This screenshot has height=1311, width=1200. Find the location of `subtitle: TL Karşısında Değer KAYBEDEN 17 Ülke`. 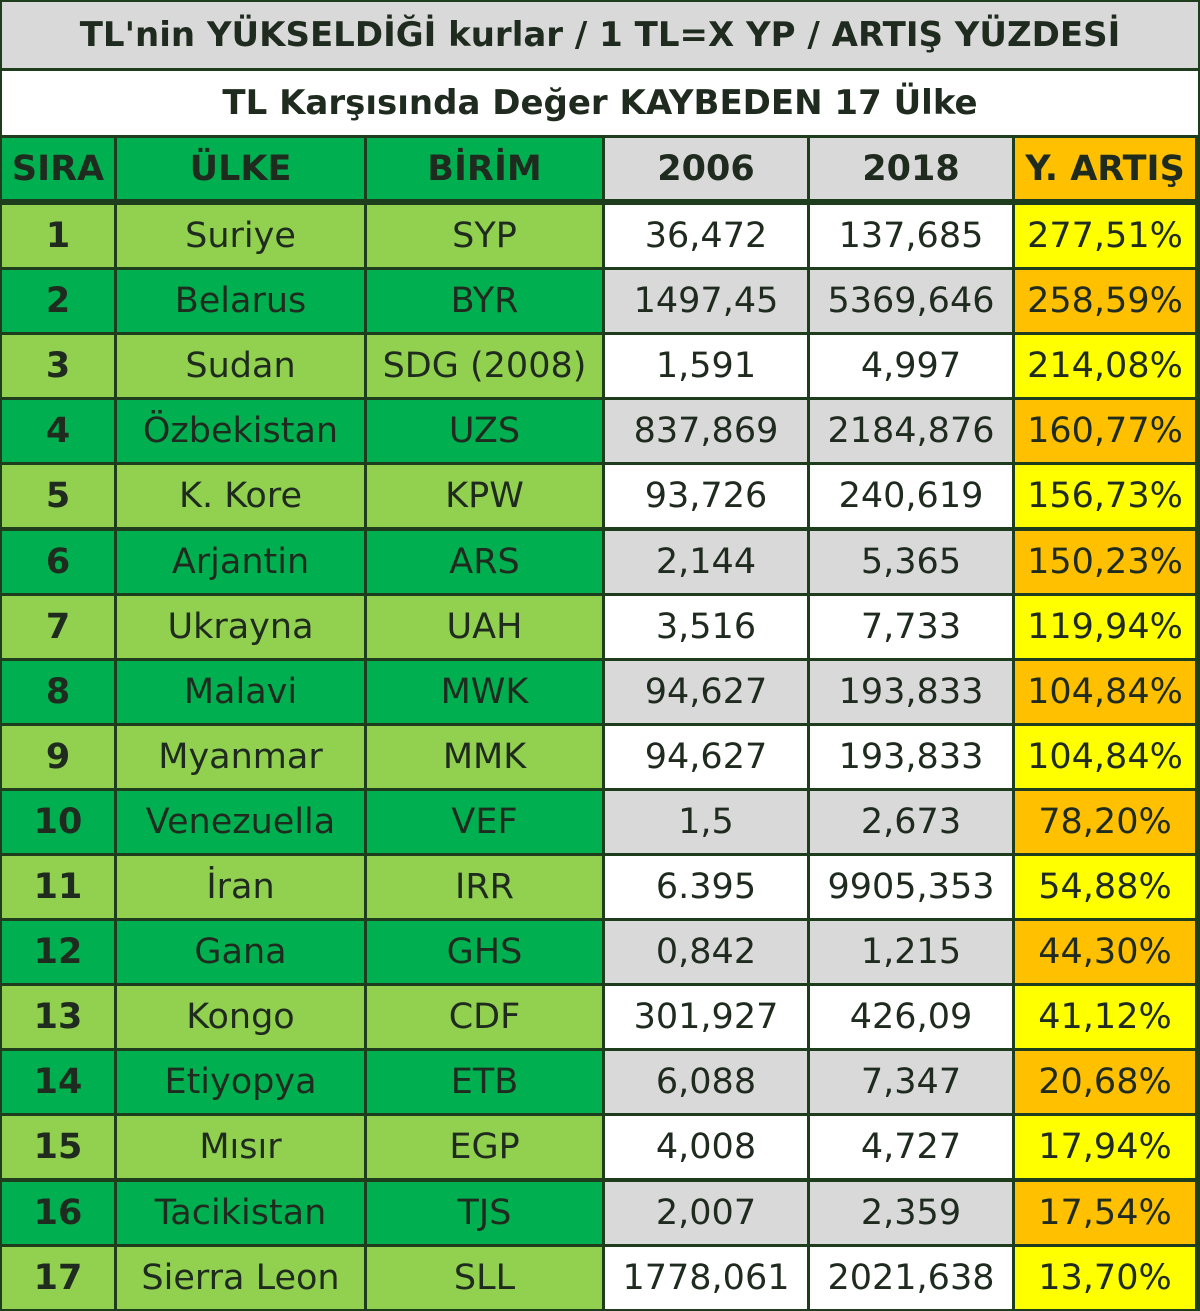

subtitle: TL Karşısında Değer KAYBEDEN 17 Ülke is located at coordinates (600, 103).